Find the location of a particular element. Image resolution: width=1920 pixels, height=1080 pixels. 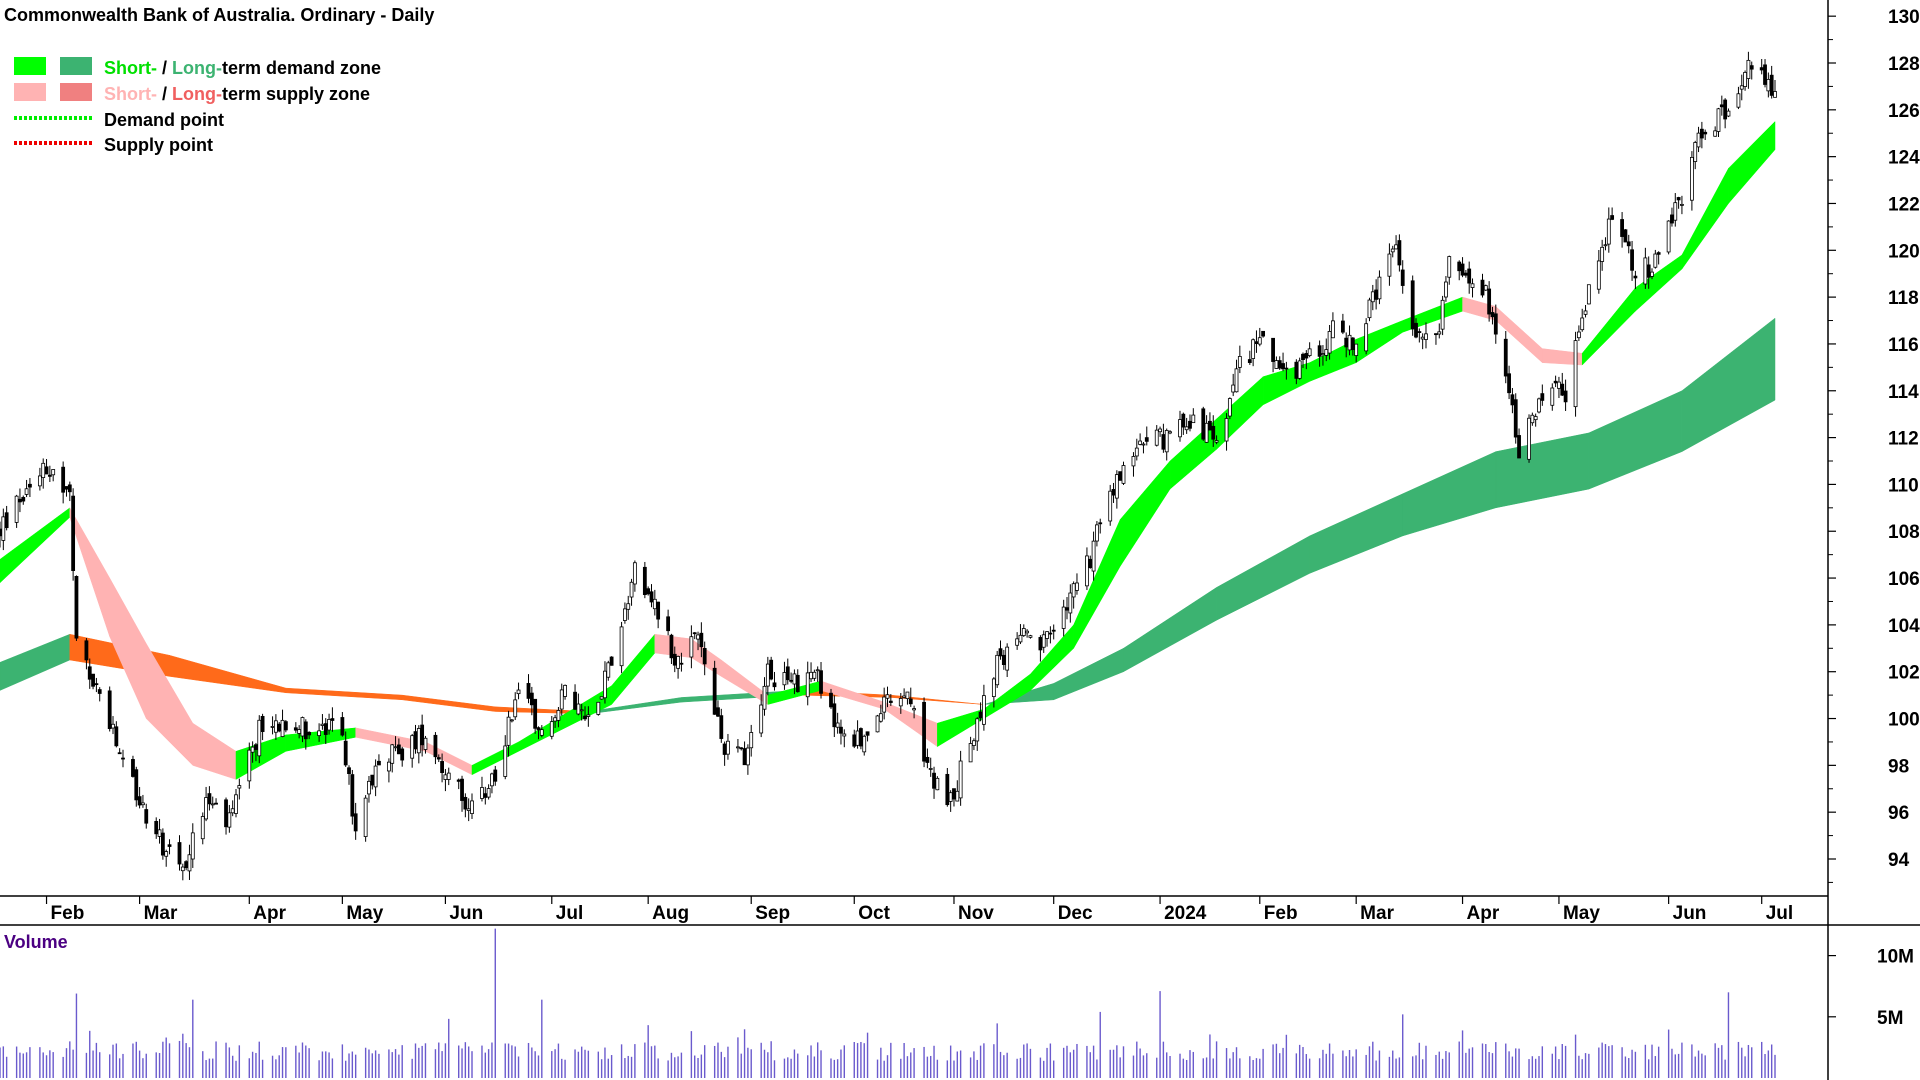

price-tick-label: 114 is located at coordinates (1903, 392).